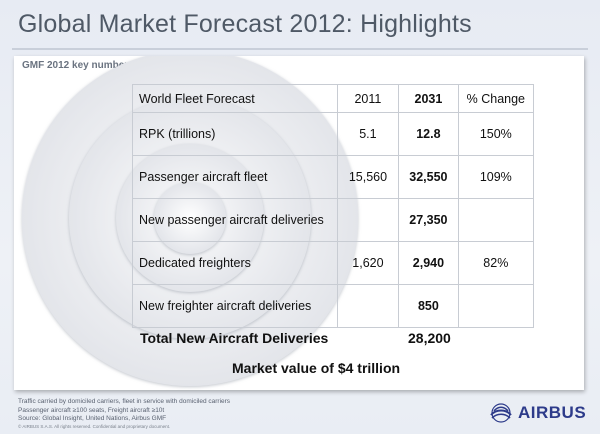 The width and height of the screenshot is (600, 434). What do you see at coordinates (428, 98) in the screenshot?
I see `header-cell: 2031` at bounding box center [428, 98].